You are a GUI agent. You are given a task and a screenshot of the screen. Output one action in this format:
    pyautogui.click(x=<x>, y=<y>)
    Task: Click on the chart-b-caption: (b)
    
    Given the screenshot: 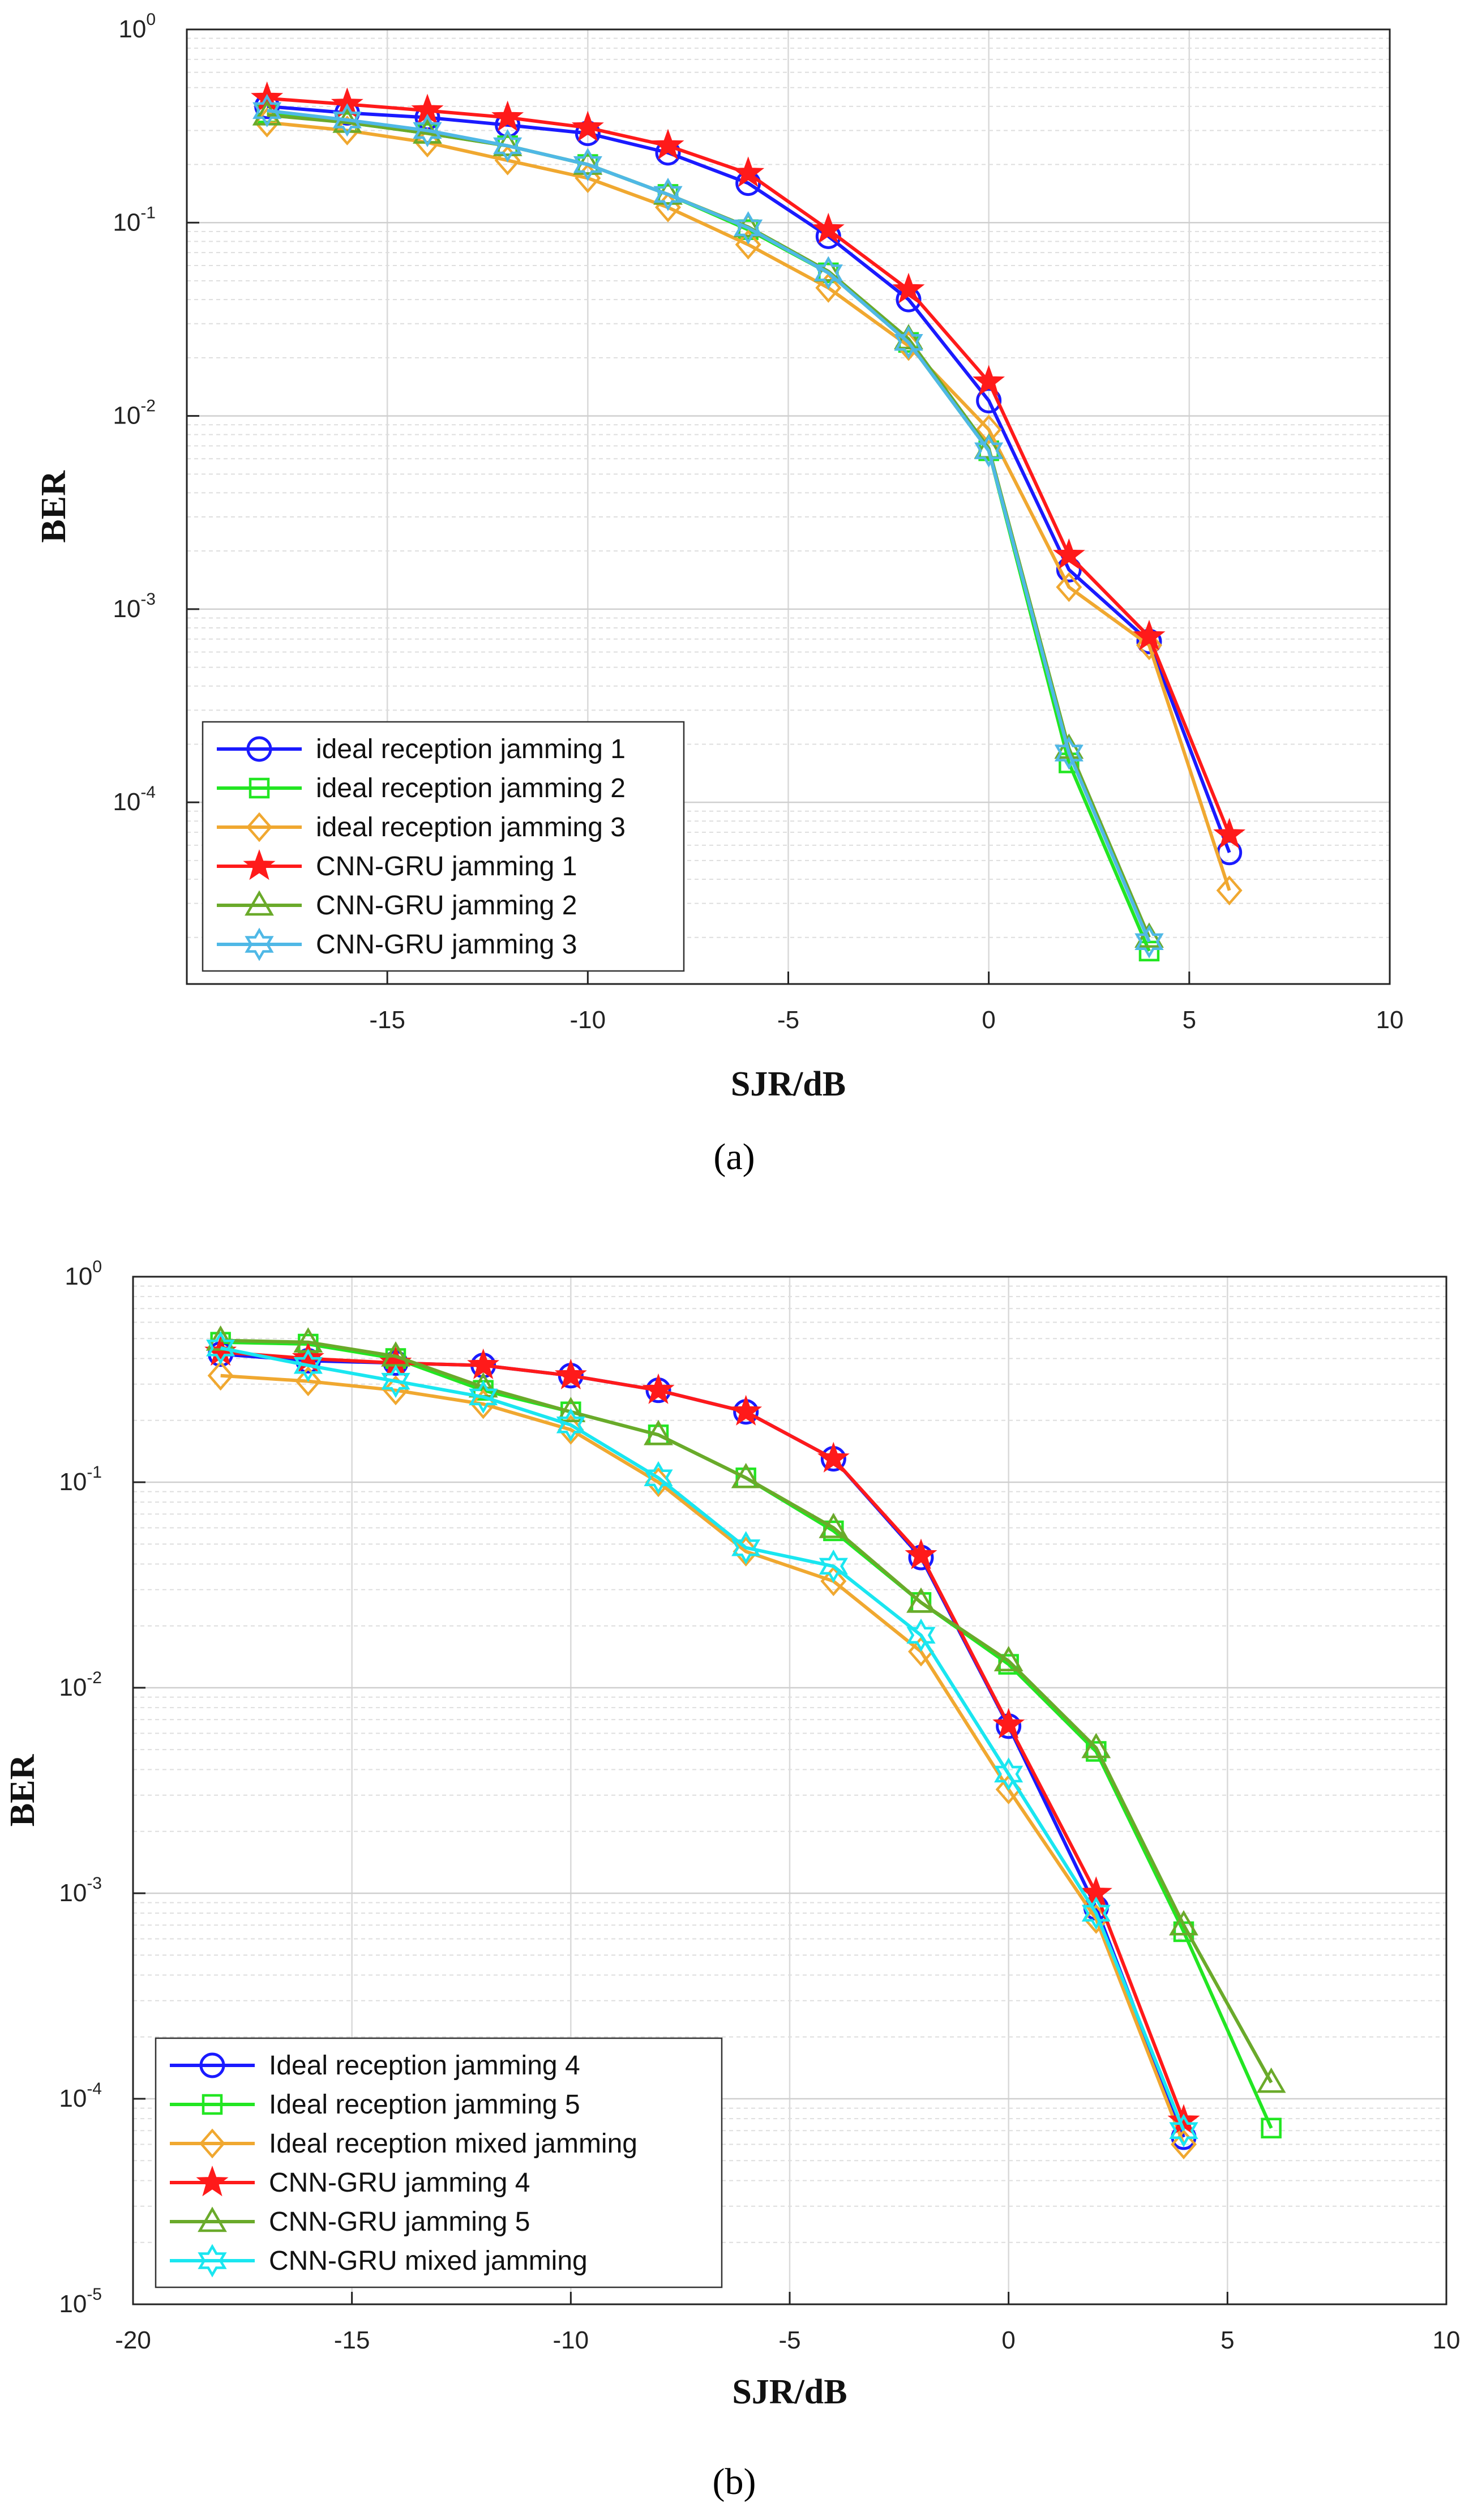 What is the action you would take?
    pyautogui.click(x=734, y=2481)
    